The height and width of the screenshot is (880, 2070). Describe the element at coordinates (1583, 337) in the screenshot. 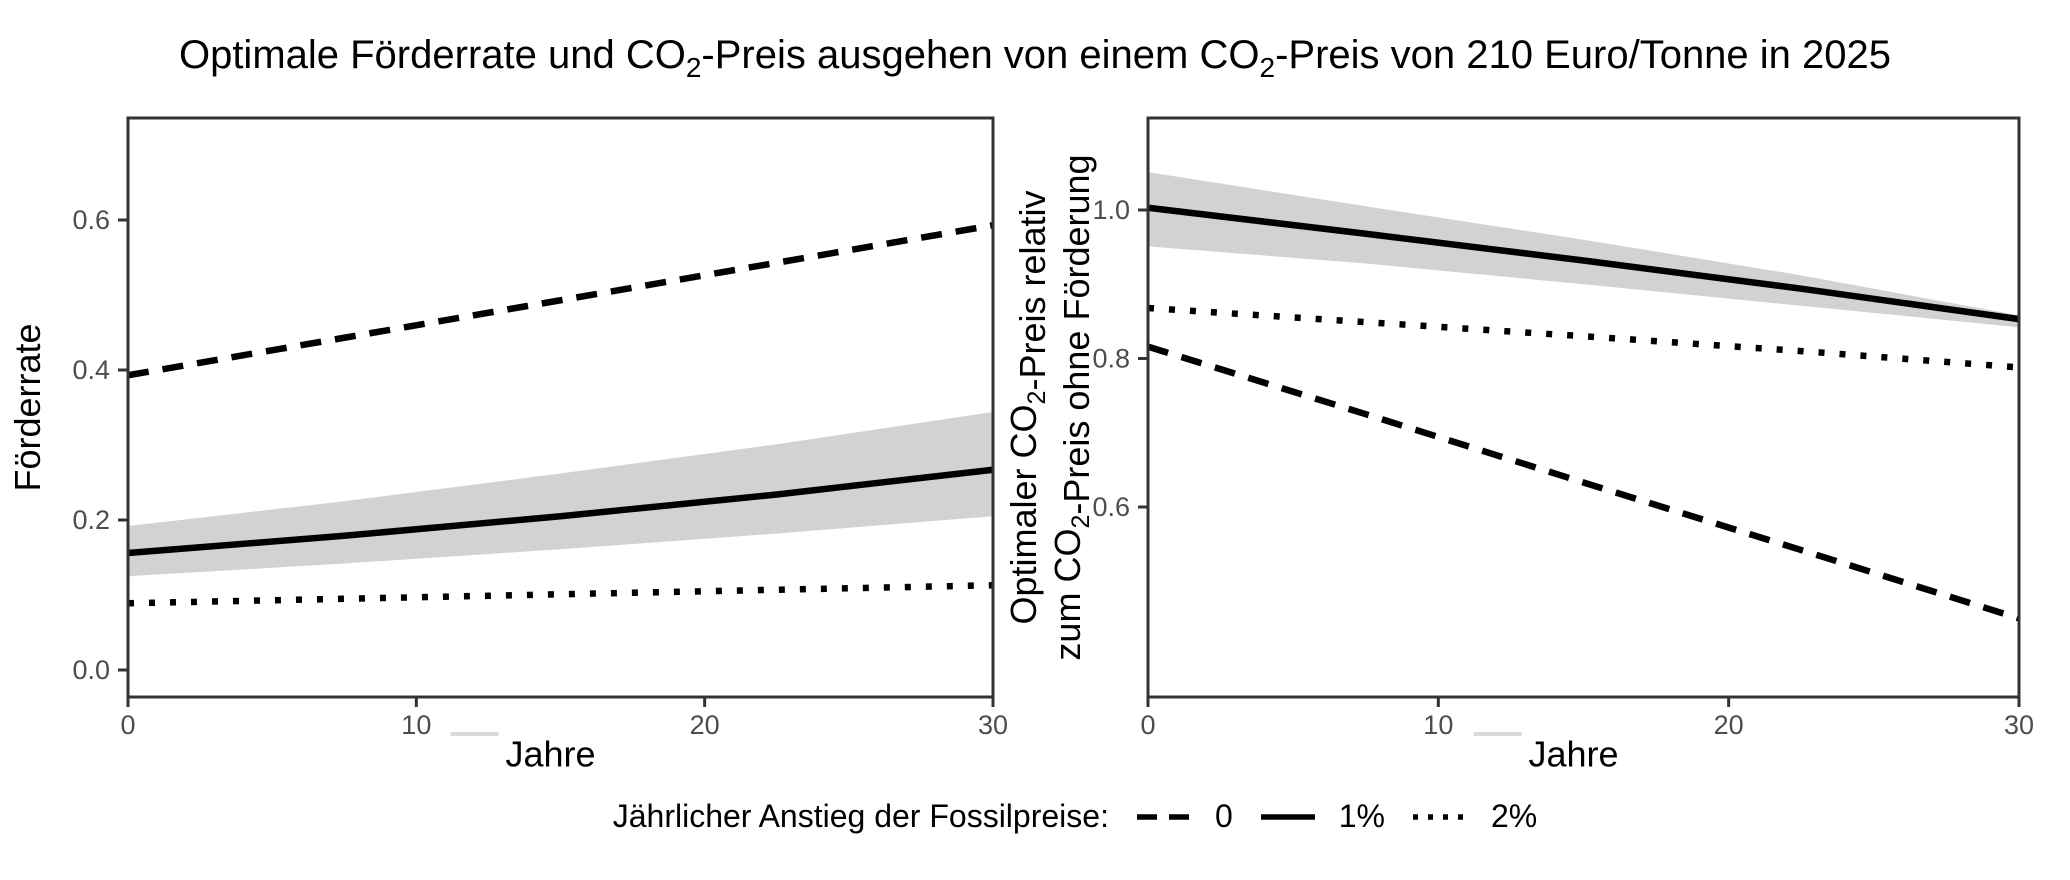

I see `line-dotted-right` at that location.